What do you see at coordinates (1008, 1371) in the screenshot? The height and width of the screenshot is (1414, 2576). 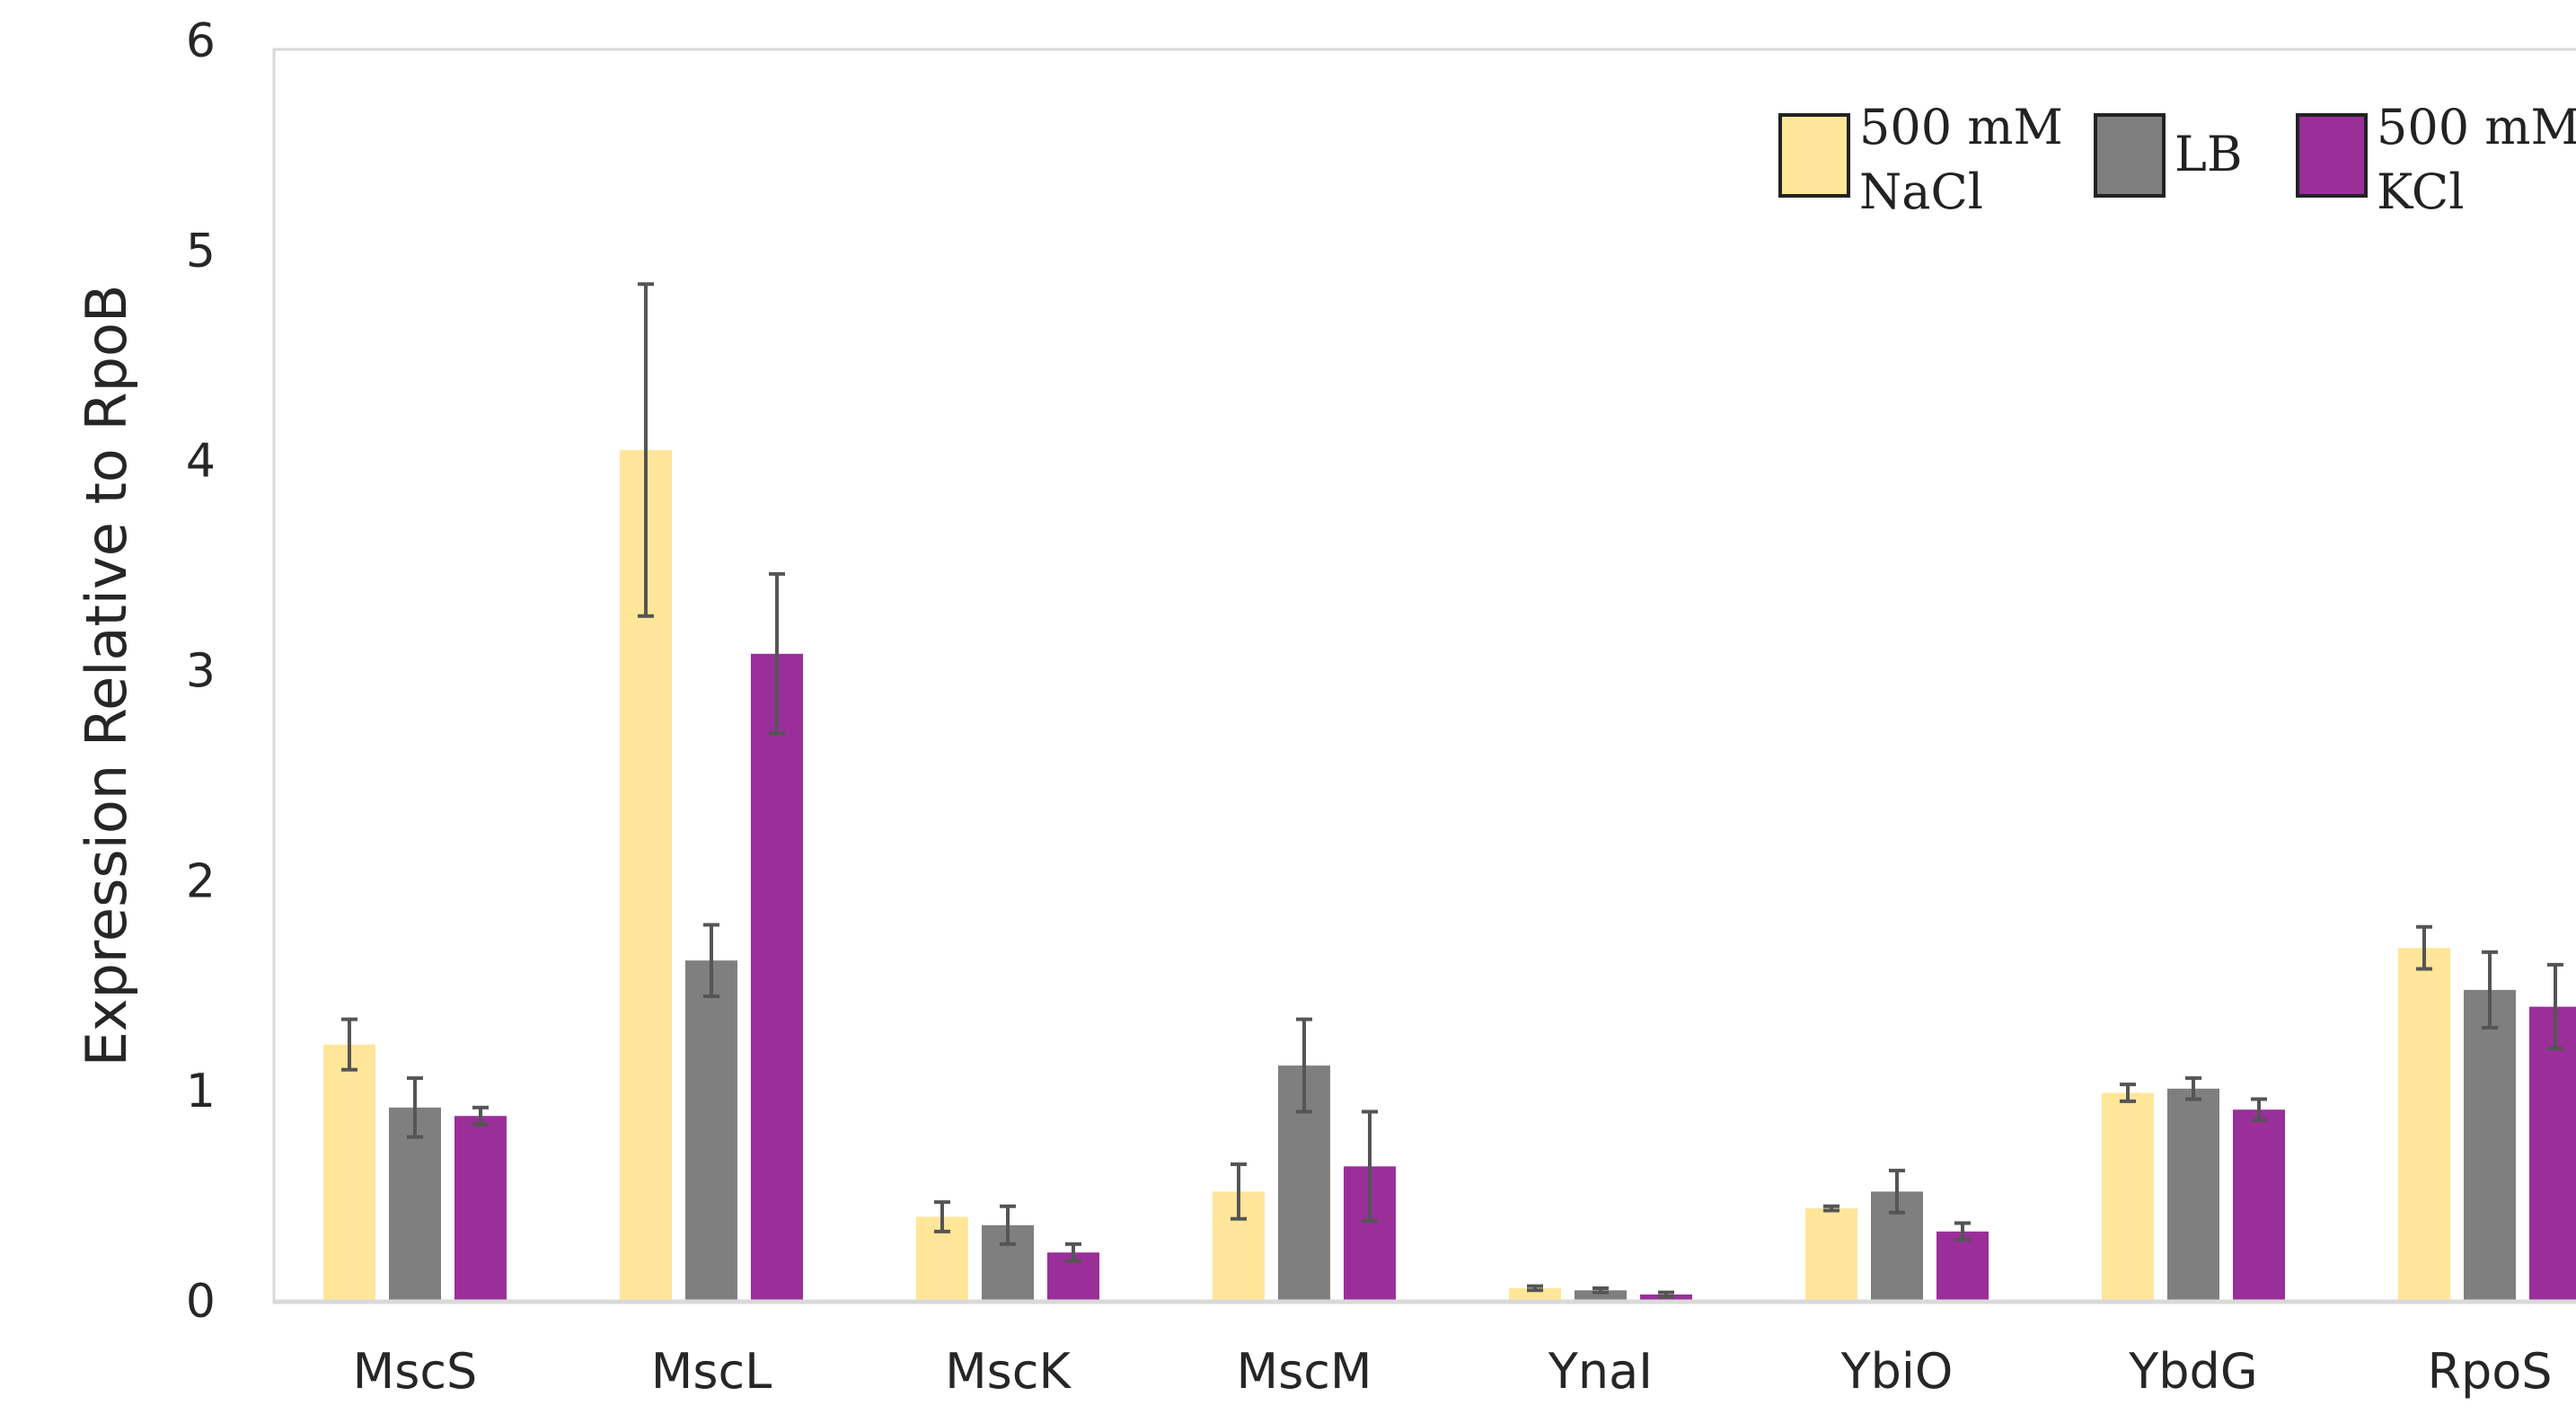 I see `x-tick-label: MscK` at bounding box center [1008, 1371].